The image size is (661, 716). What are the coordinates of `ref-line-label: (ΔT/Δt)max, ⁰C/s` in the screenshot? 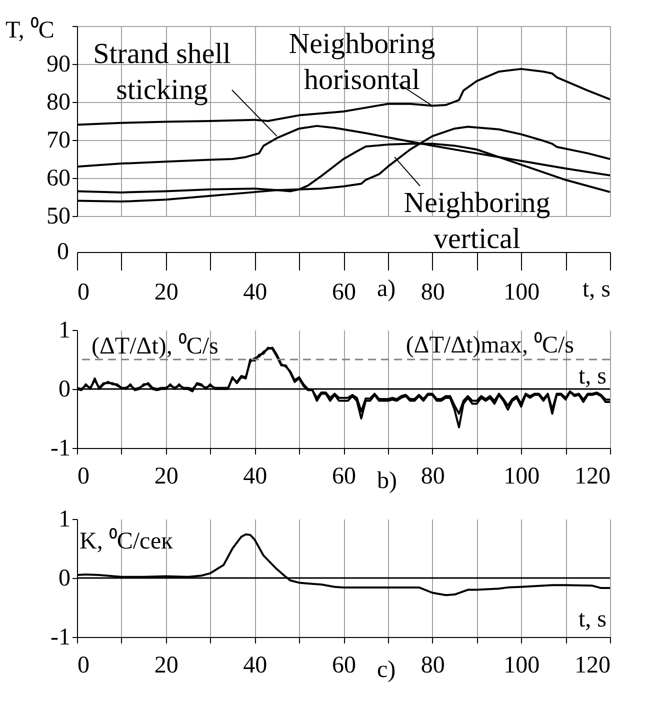 It's located at (490, 345).